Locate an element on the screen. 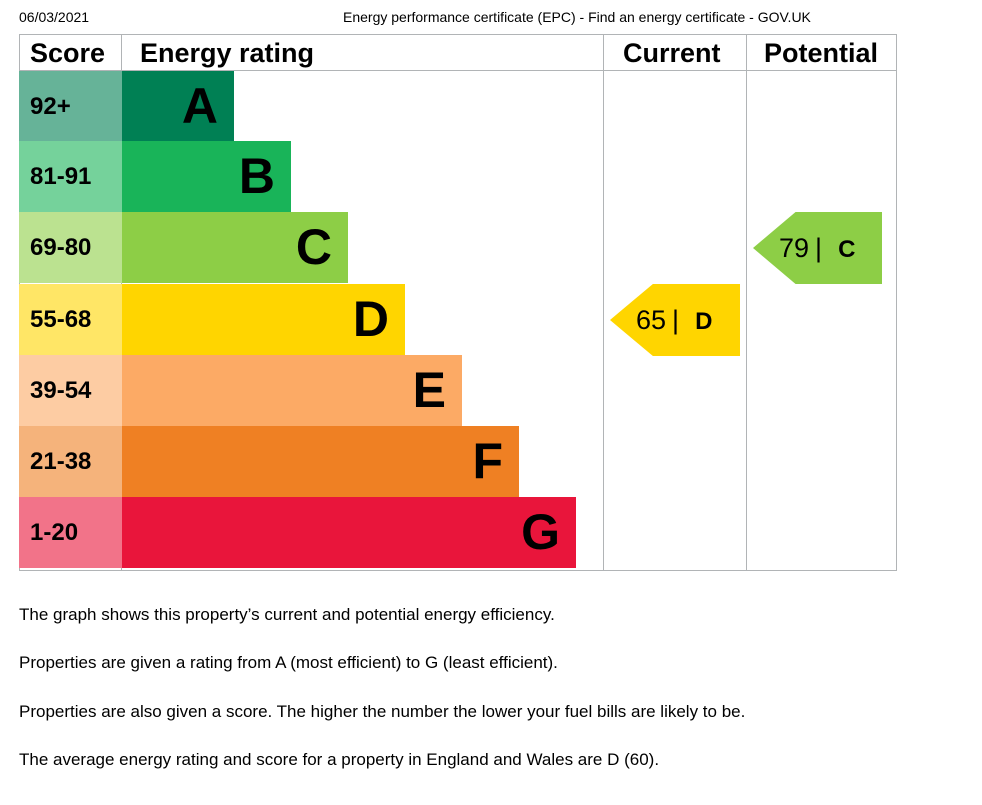 Image resolution: width=982 pixels, height=805 pixels. score-cell-b: 81-91 is located at coordinates (70, 176).